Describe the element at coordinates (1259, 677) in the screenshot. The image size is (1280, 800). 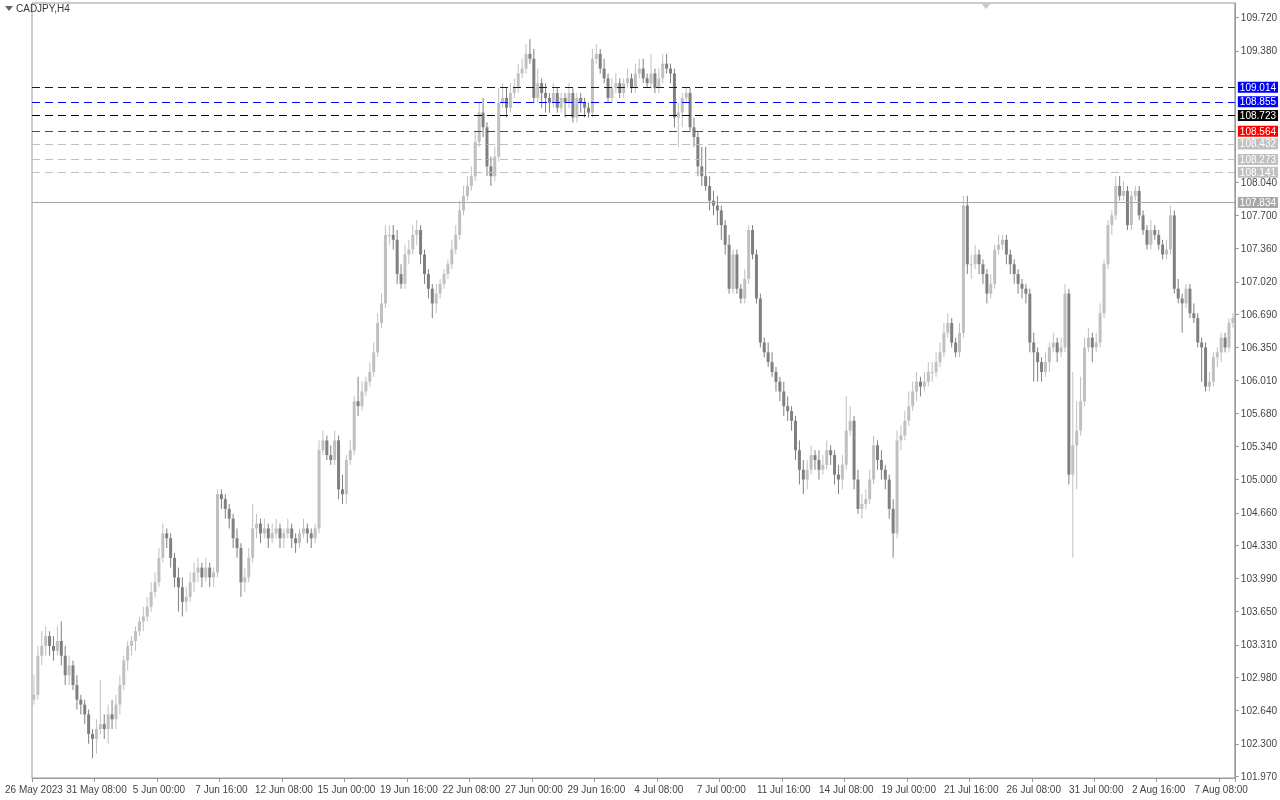
I see `y-tick-label: 102.980` at that location.